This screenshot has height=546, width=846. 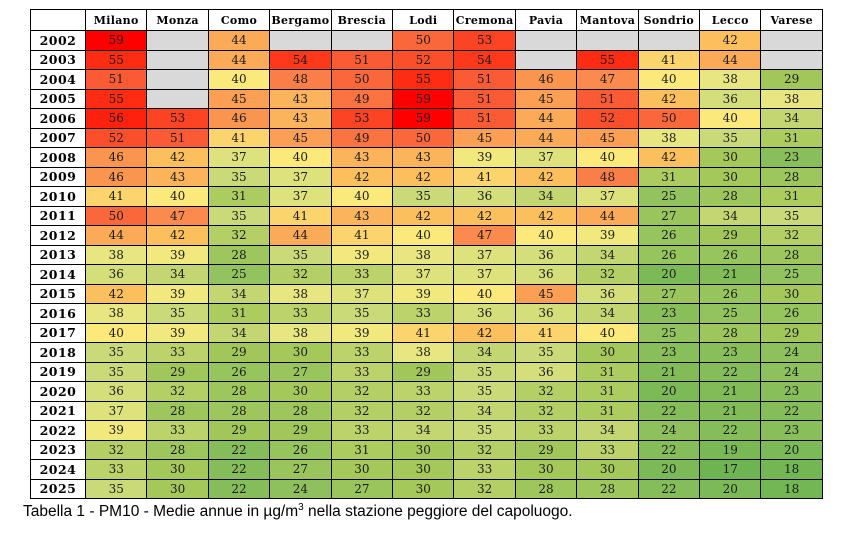 What do you see at coordinates (58, 40) in the screenshot?
I see `year-cell: 2002` at bounding box center [58, 40].